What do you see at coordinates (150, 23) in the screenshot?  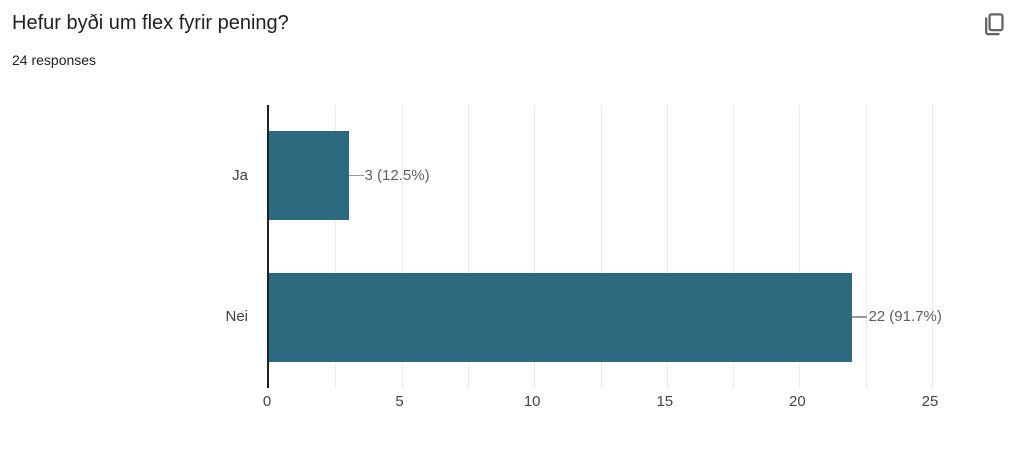 I see `question-title: Hefur byði um flex fyrir pening?` at bounding box center [150, 23].